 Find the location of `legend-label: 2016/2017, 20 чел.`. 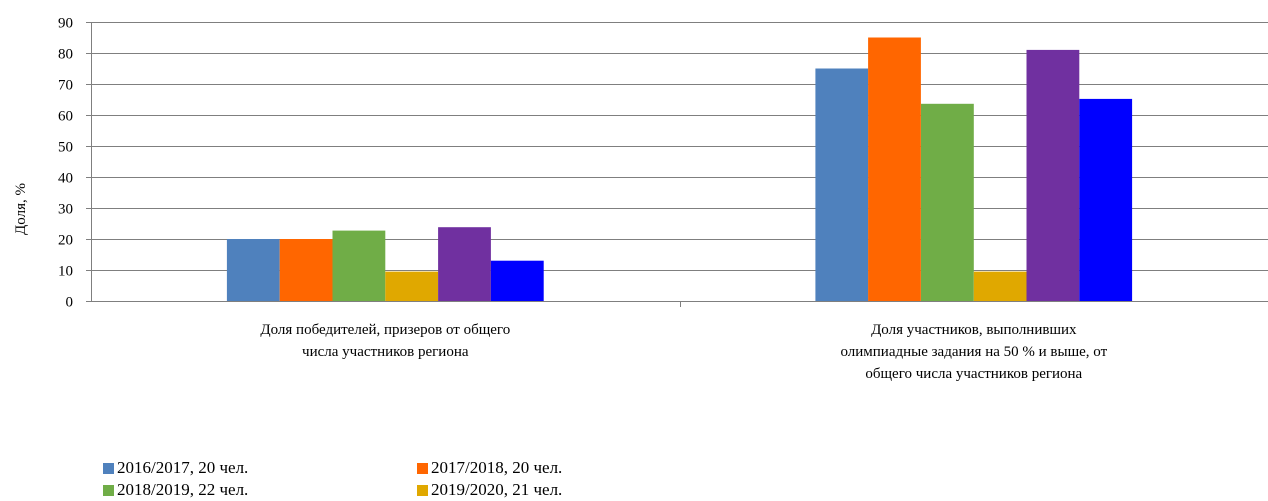

legend-label: 2016/2017, 20 чел. is located at coordinates (183, 467).